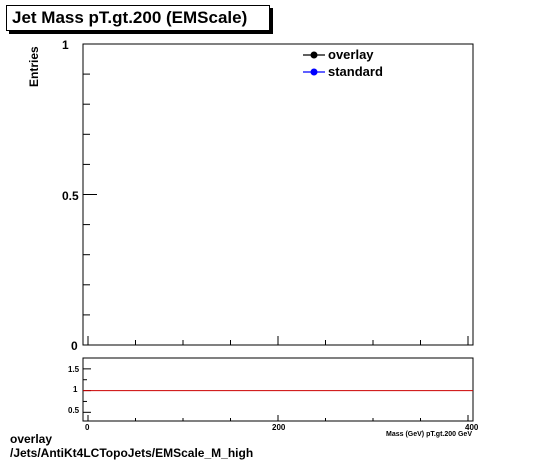  I want to click on legend-label-overlay: overlay, so click(351, 54).